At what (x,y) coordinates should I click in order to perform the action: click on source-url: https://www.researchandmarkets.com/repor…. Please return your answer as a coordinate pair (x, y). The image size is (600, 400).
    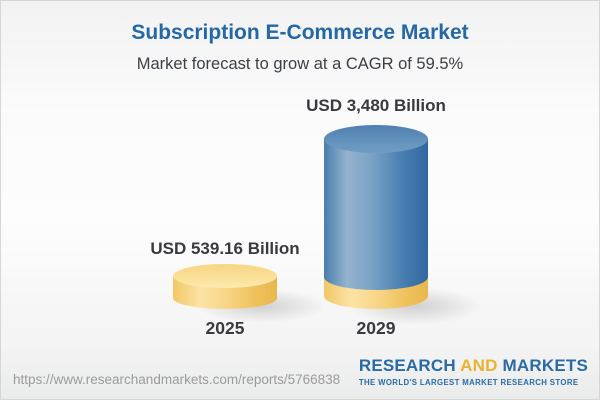
    Looking at the image, I should click on (177, 379).